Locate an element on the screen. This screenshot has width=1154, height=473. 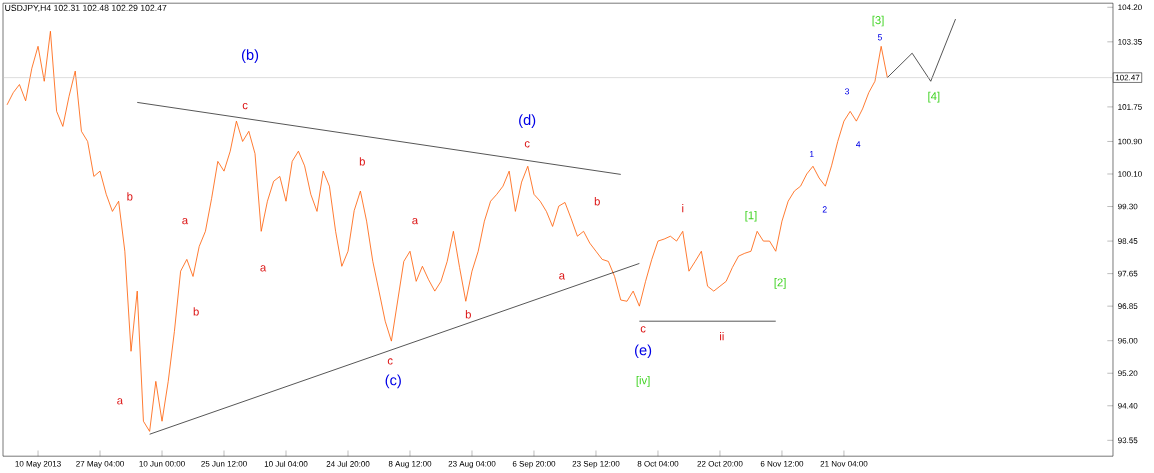
x-tick-label: 6 Sep 20:00 is located at coordinates (534, 465).